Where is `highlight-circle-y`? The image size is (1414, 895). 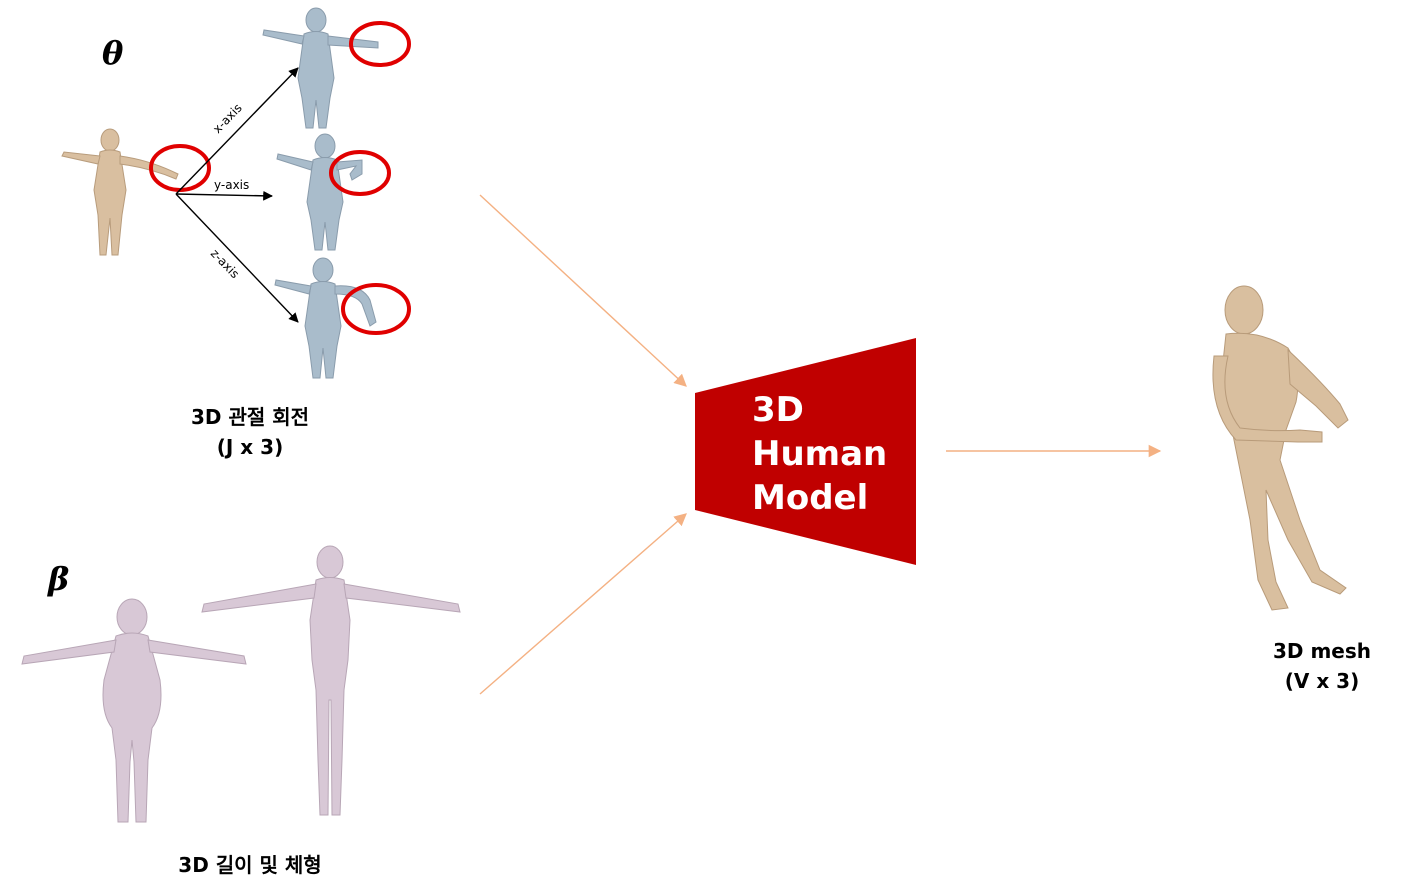
highlight-circle-y is located at coordinates (360, 173).